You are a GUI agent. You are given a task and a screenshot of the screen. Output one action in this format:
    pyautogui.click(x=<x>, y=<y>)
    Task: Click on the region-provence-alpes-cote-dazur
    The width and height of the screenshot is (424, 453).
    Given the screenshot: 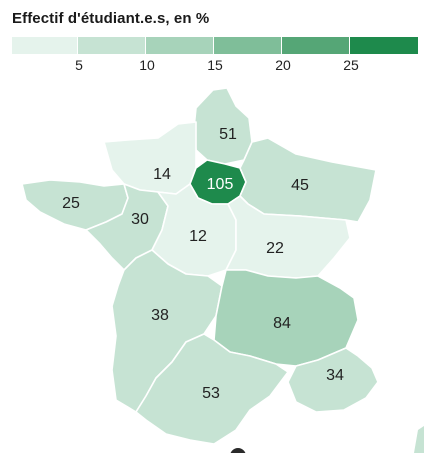 What is the action you would take?
    pyautogui.click(x=333, y=380)
    